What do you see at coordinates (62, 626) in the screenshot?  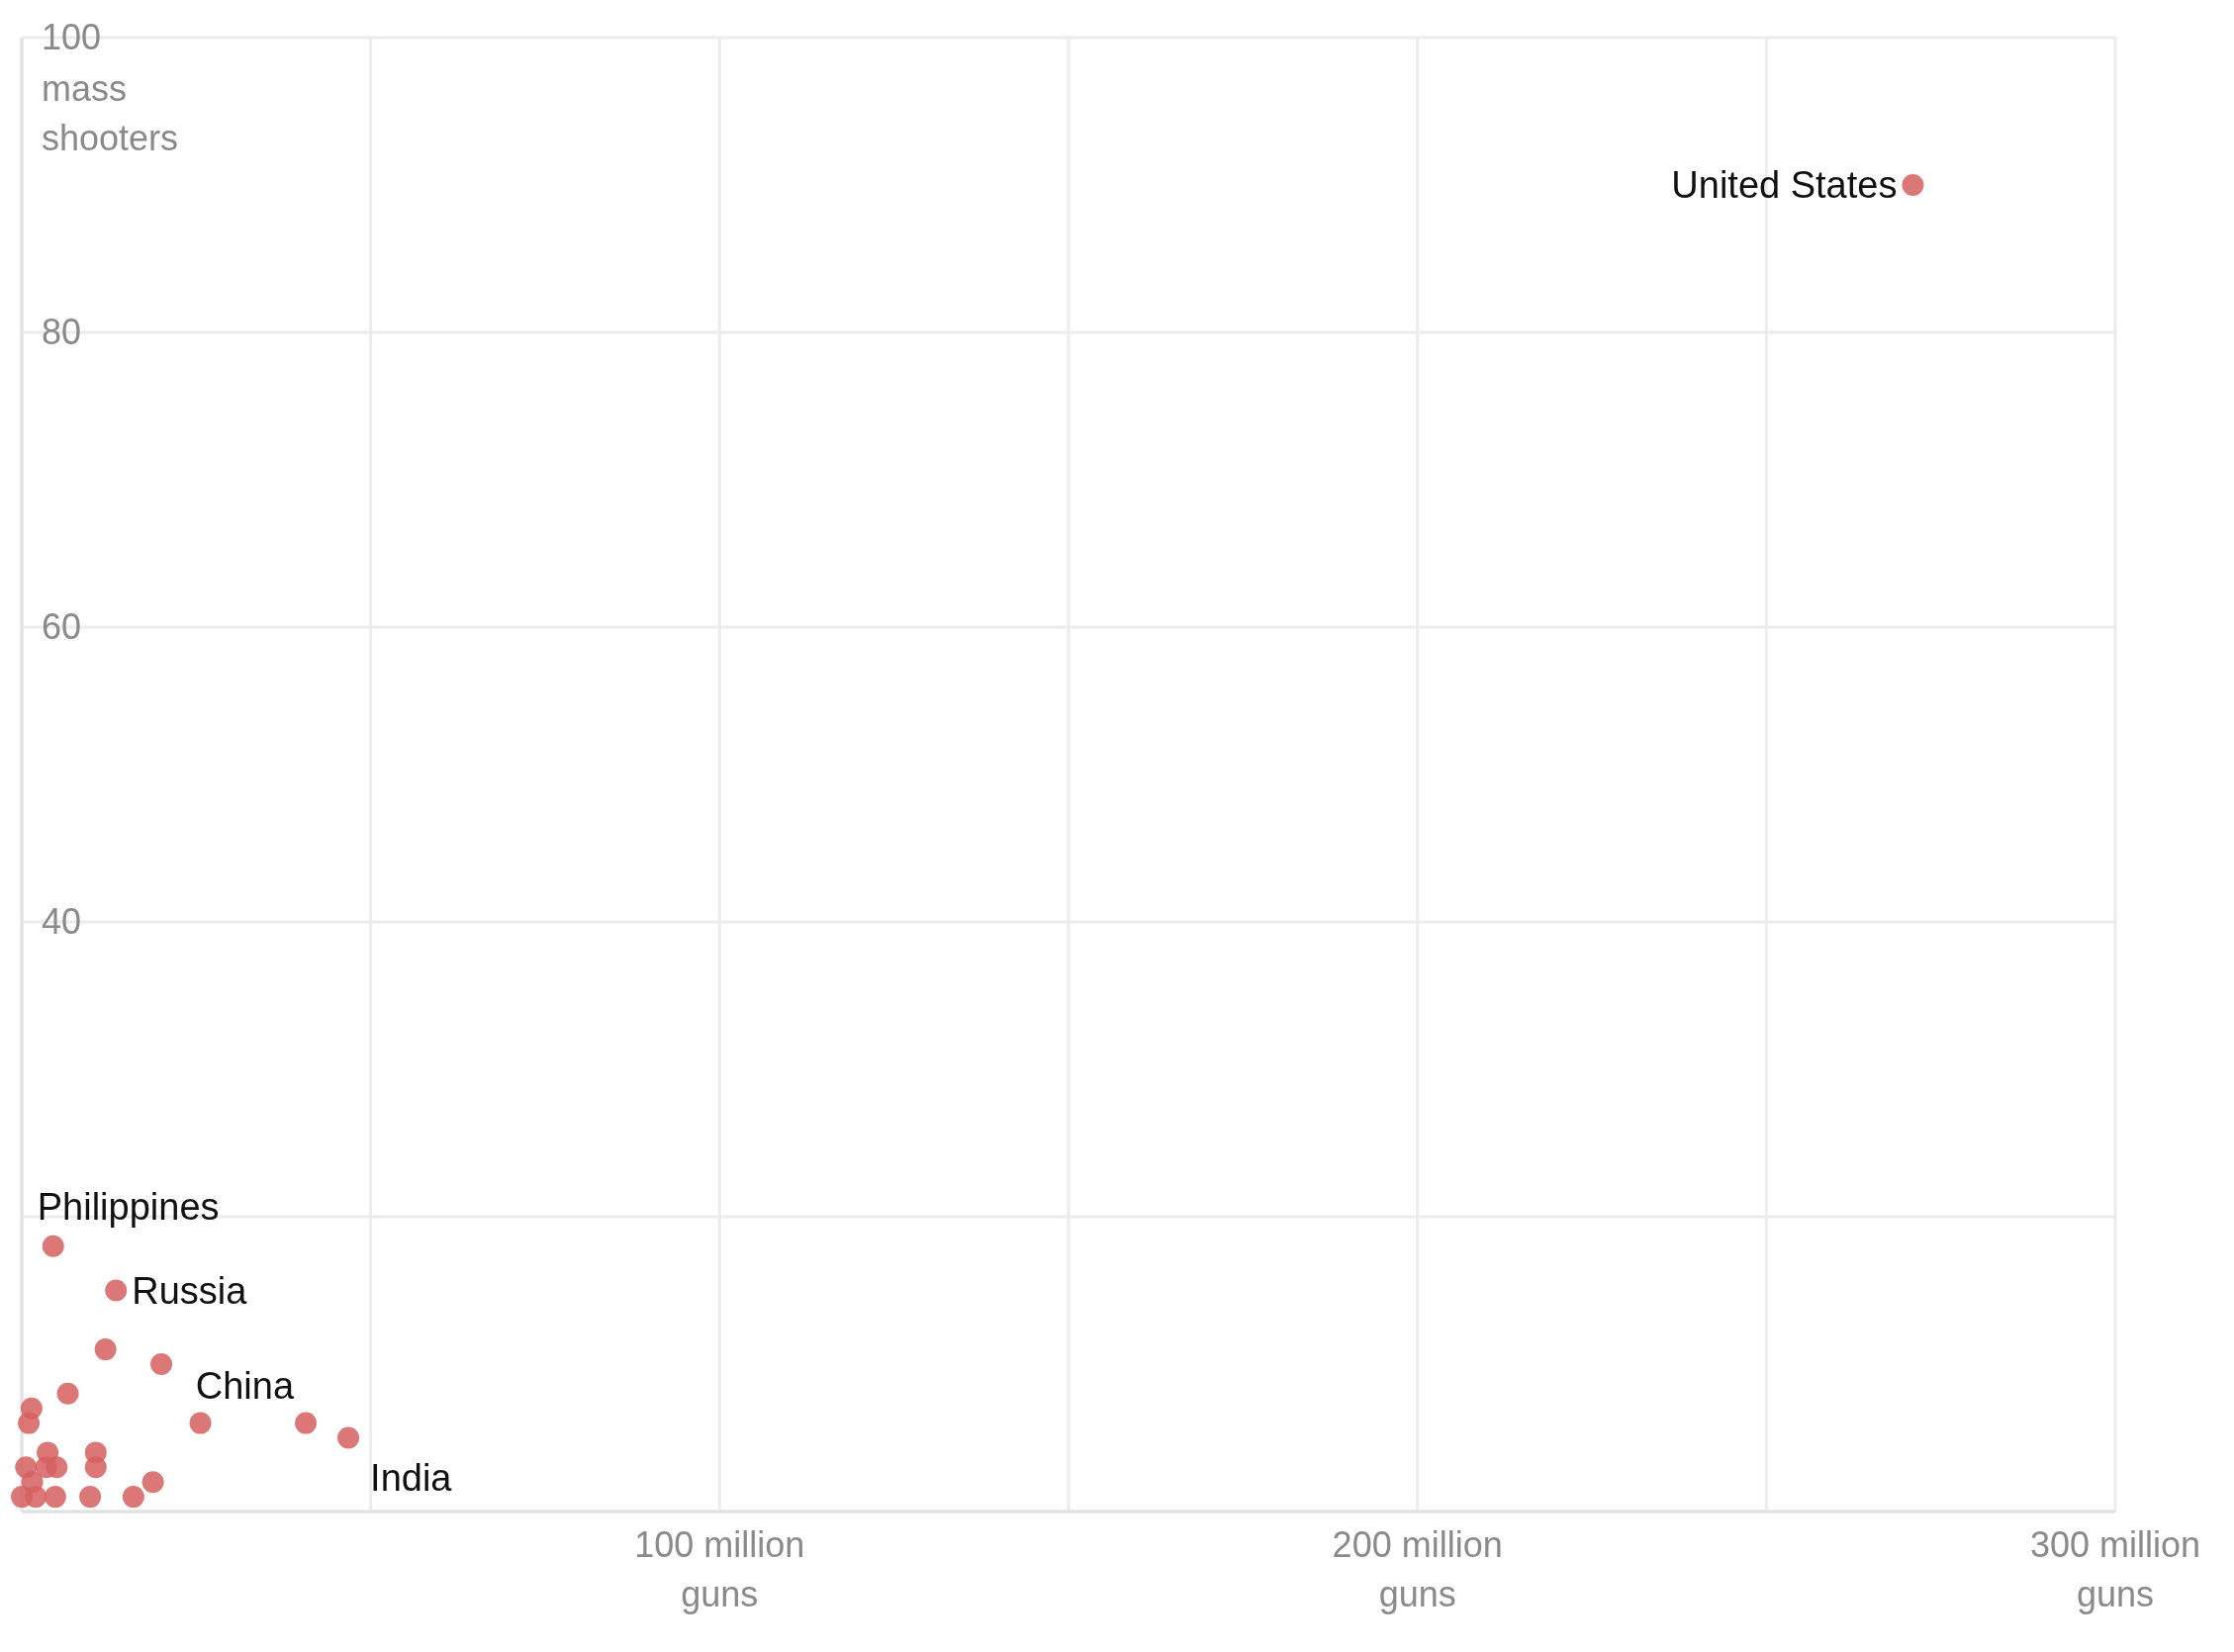 I see `y-tick-label: 60` at bounding box center [62, 626].